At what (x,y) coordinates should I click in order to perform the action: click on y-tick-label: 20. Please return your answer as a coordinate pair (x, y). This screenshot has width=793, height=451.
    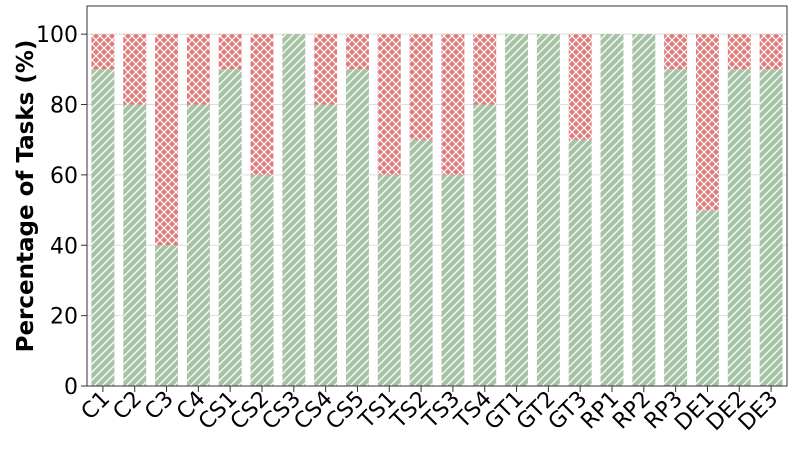
    Looking at the image, I should click on (64, 317).